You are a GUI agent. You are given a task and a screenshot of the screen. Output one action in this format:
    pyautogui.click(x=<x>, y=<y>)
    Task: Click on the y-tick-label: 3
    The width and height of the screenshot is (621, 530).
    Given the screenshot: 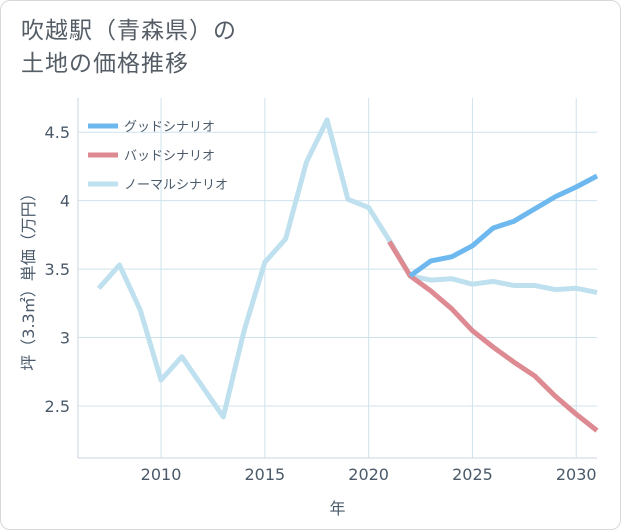 What is the action you would take?
    pyautogui.click(x=65, y=338)
    